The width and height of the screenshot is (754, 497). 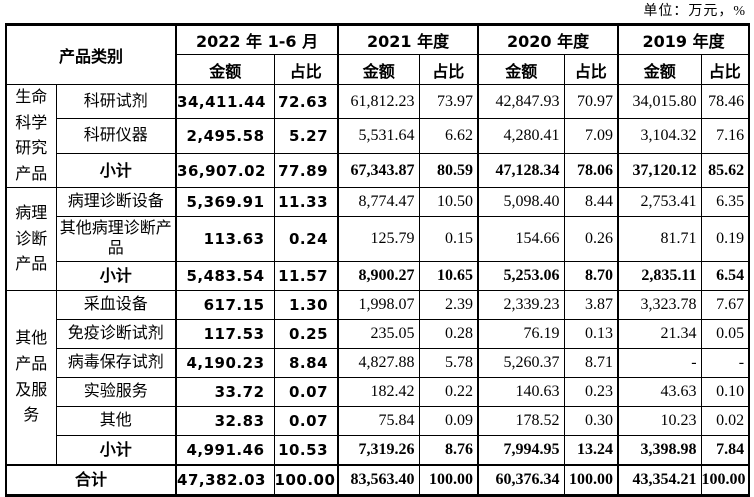 I want to click on unit-label: 单位：万元，%, so click(x=694, y=11).